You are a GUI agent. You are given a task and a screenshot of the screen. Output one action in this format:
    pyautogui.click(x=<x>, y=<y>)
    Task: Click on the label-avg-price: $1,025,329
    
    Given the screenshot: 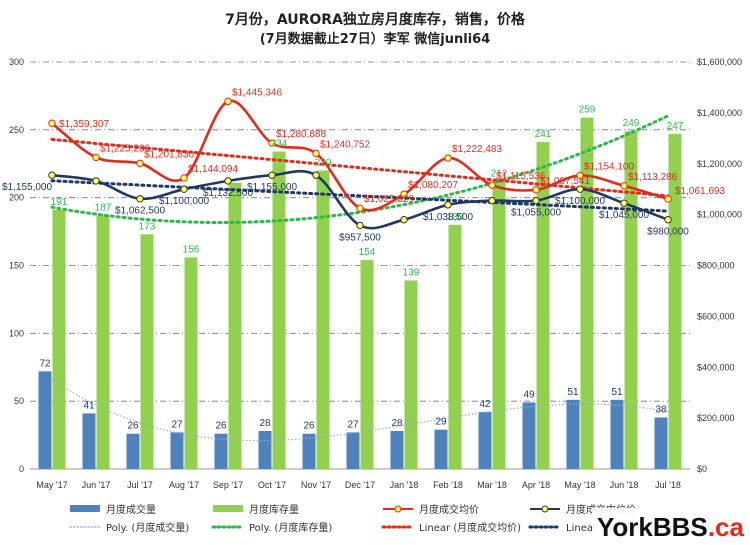 What is the action you would take?
    pyautogui.click(x=389, y=199)
    